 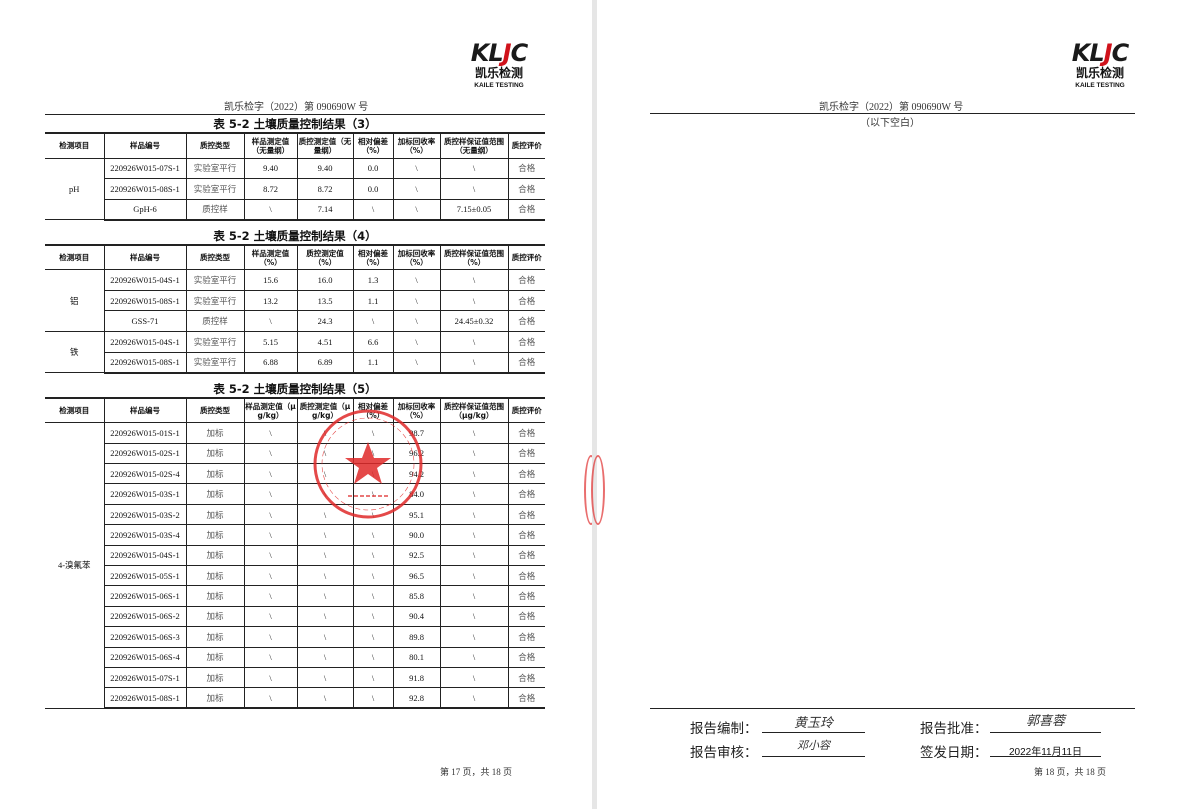 I want to click on seam-seal-fragment, so click(x=598, y=490).